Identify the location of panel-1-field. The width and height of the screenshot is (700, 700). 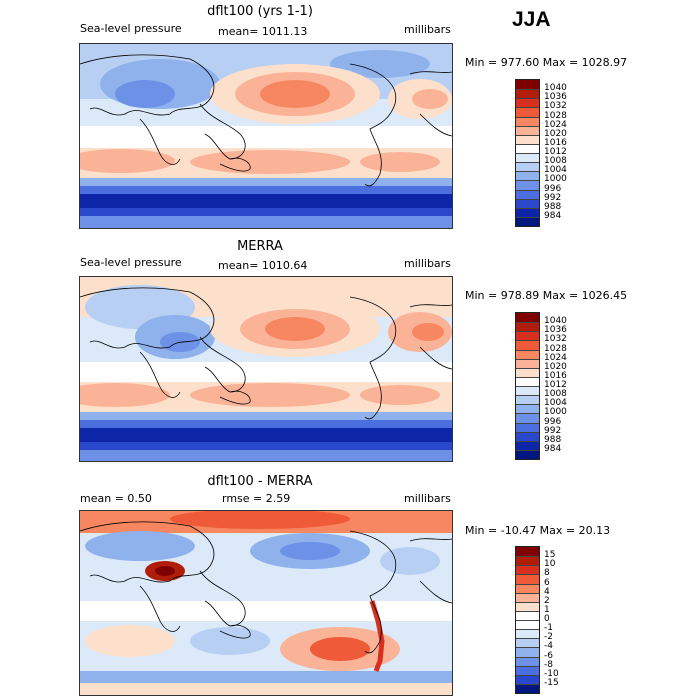
(266, 136).